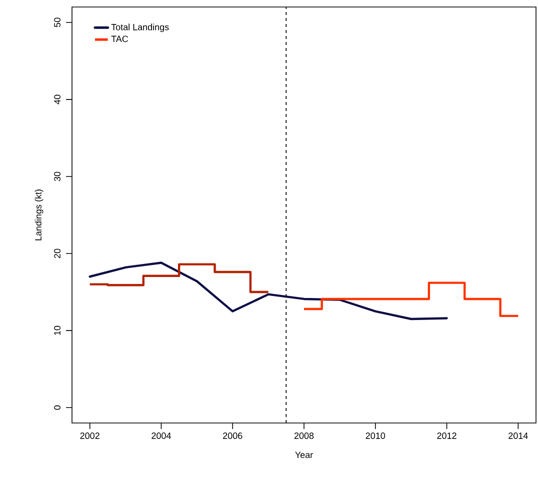  I want to click on y-tick-label: 20, so click(57, 253).